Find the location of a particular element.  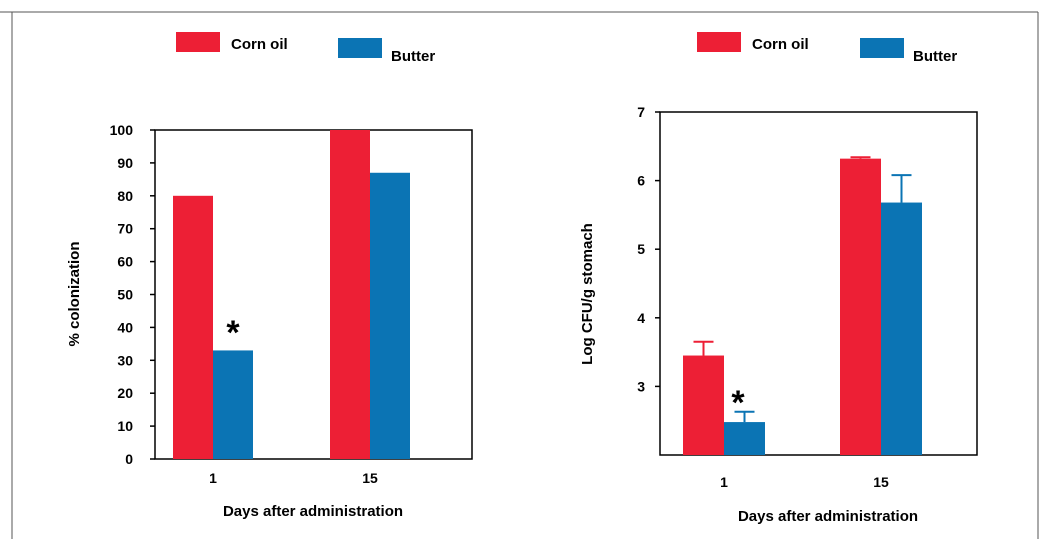

y-tick-label: 7 is located at coordinates (641, 112).